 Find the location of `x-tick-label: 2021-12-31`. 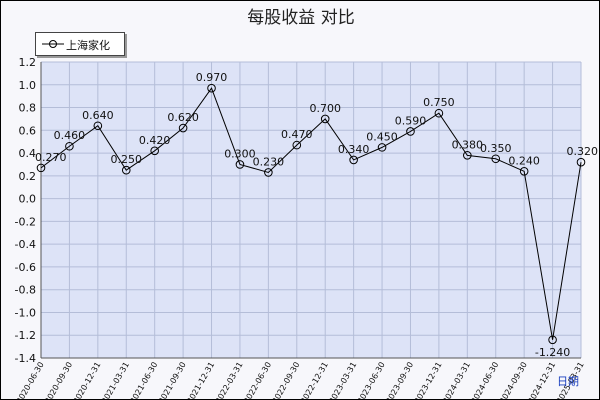

x-tick-label: 2021-12-31 is located at coordinates (200, 380).